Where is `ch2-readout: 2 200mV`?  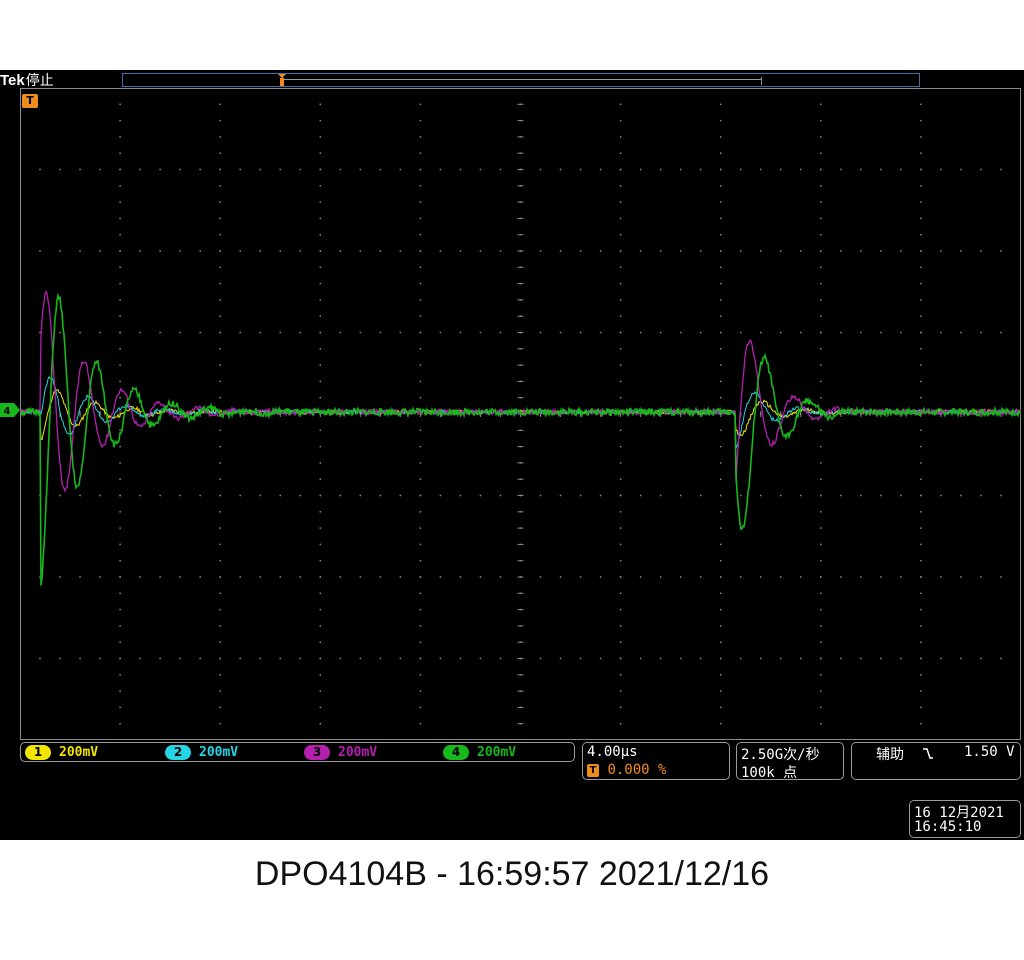 ch2-readout: 2 200mV is located at coordinates (201, 753).